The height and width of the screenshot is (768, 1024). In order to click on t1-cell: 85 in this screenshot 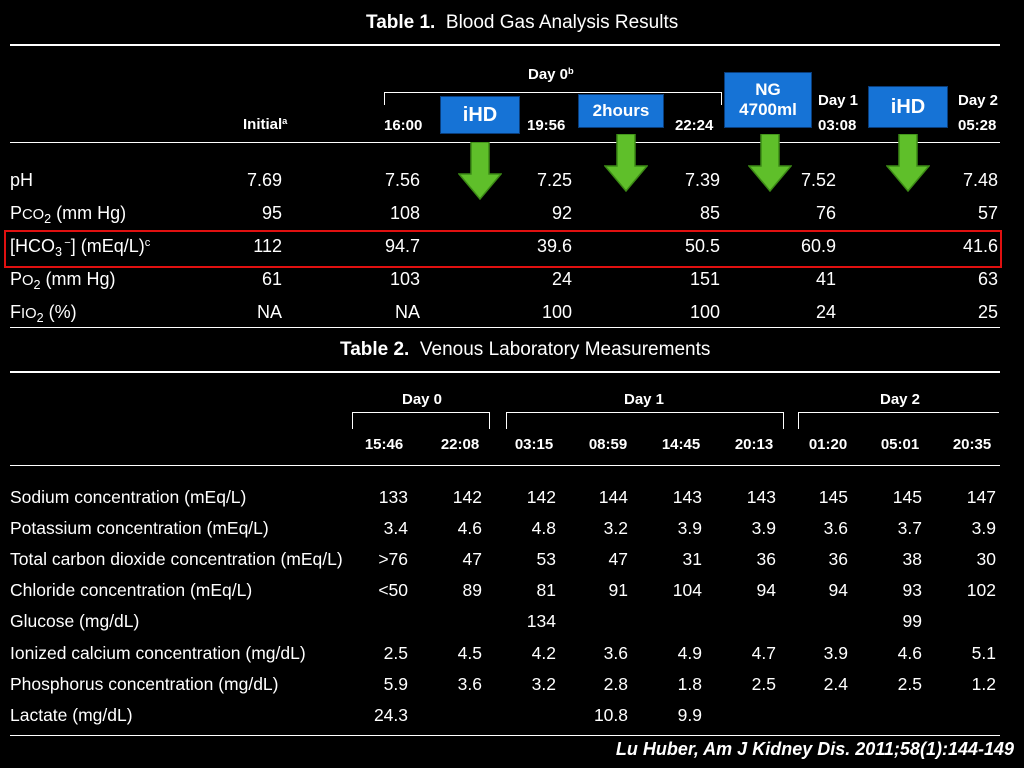, I will do `click(709, 213)`.